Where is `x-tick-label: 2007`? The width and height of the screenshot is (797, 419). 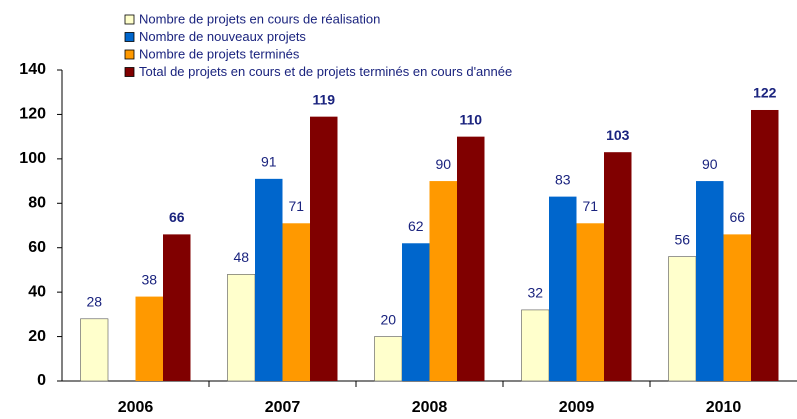
x-tick-label: 2007 is located at coordinates (283, 407).